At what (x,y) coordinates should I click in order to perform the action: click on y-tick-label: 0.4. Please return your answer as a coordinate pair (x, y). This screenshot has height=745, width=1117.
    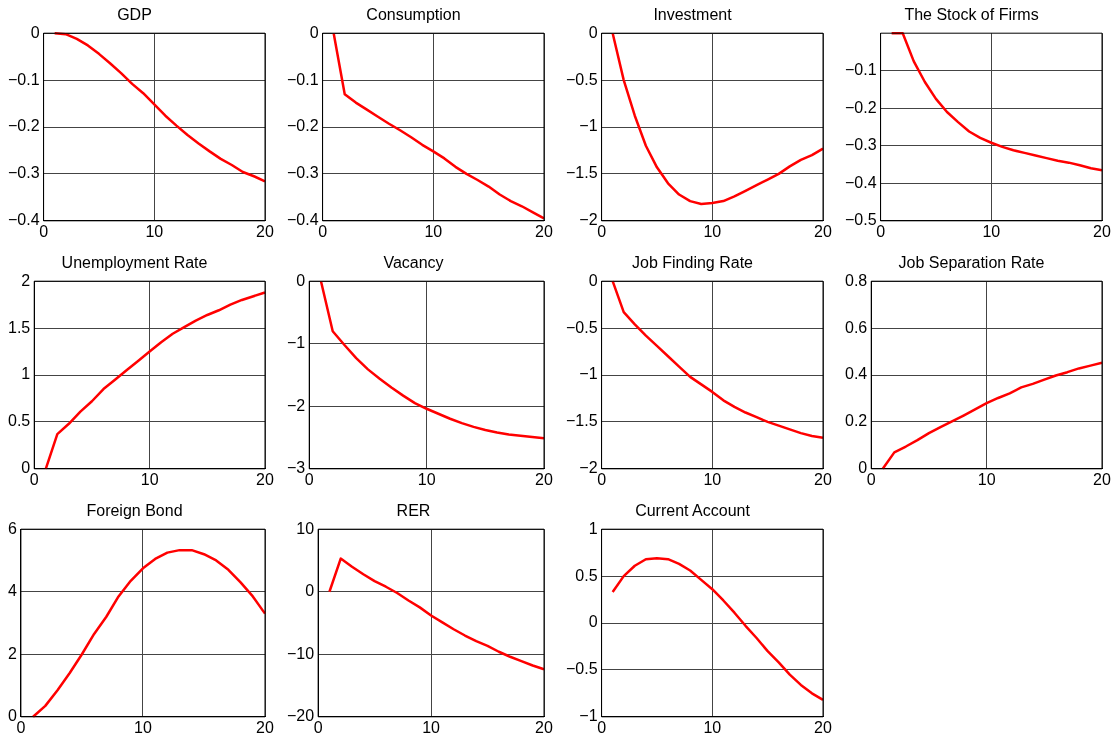
    Looking at the image, I should click on (856, 374).